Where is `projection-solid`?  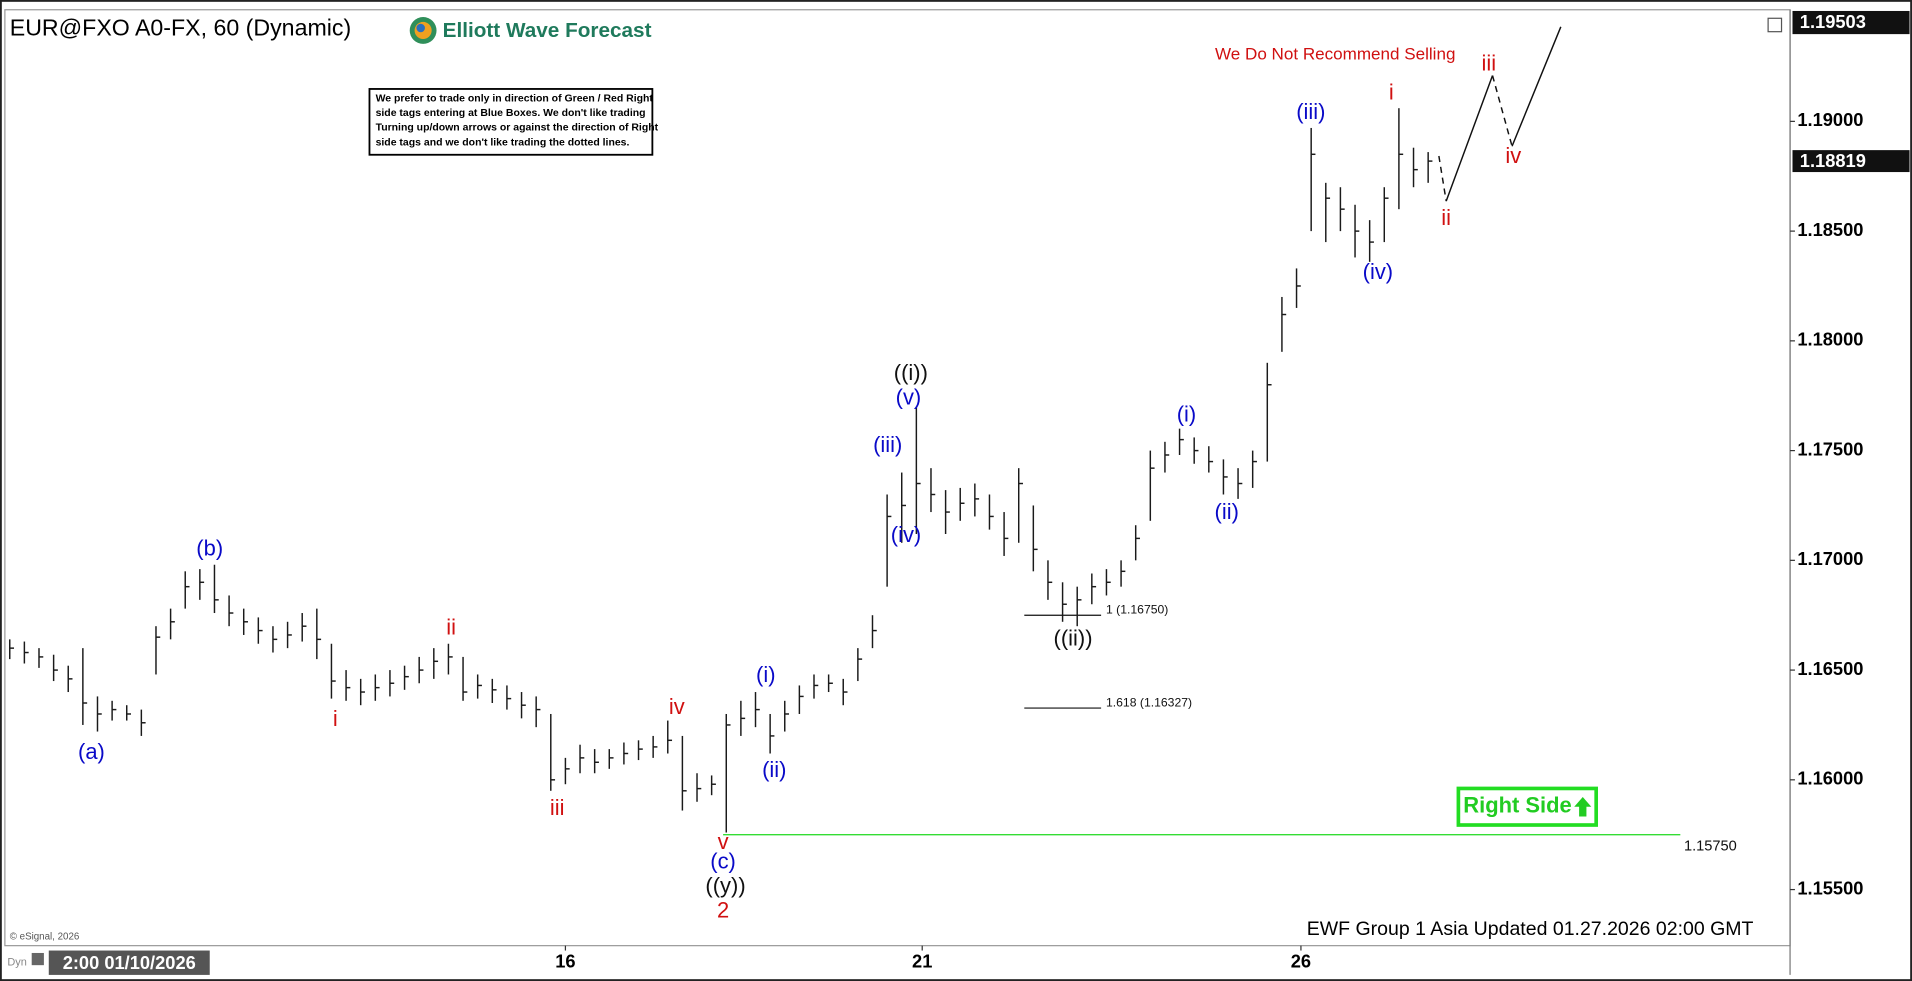
projection-solid is located at coordinates (1503, 114).